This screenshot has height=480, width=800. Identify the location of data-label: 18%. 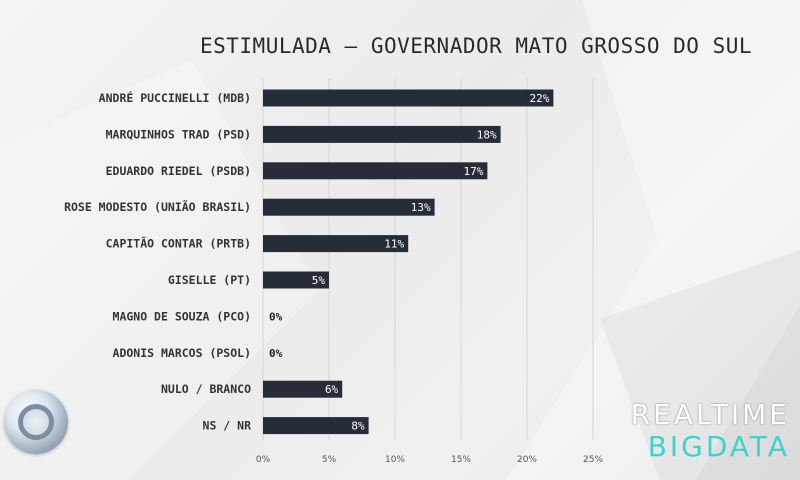
(487, 134).